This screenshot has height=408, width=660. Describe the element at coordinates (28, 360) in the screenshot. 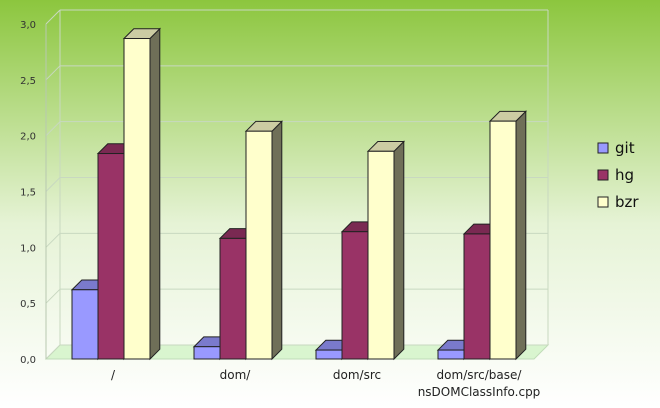

I see `y-tick-label: 0,0` at that location.